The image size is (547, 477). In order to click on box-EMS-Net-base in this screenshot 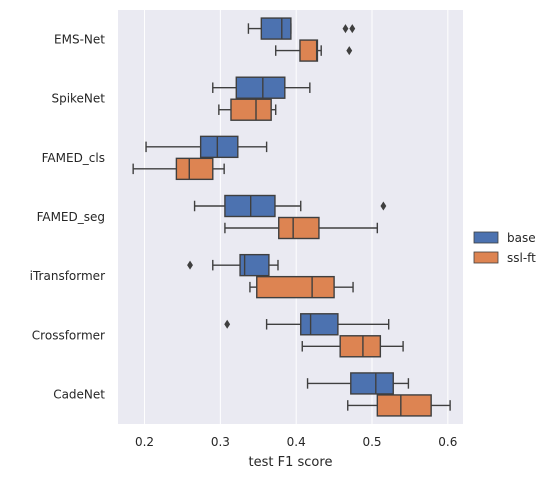, I will do `click(301, 28)`.